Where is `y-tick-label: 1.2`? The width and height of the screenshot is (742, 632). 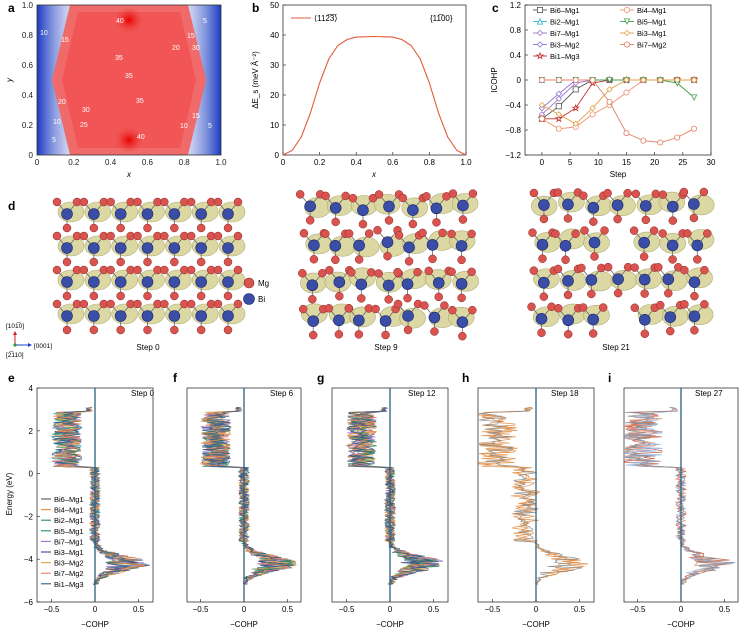
y-tick-label: 1.2 is located at coordinates (516, 5).